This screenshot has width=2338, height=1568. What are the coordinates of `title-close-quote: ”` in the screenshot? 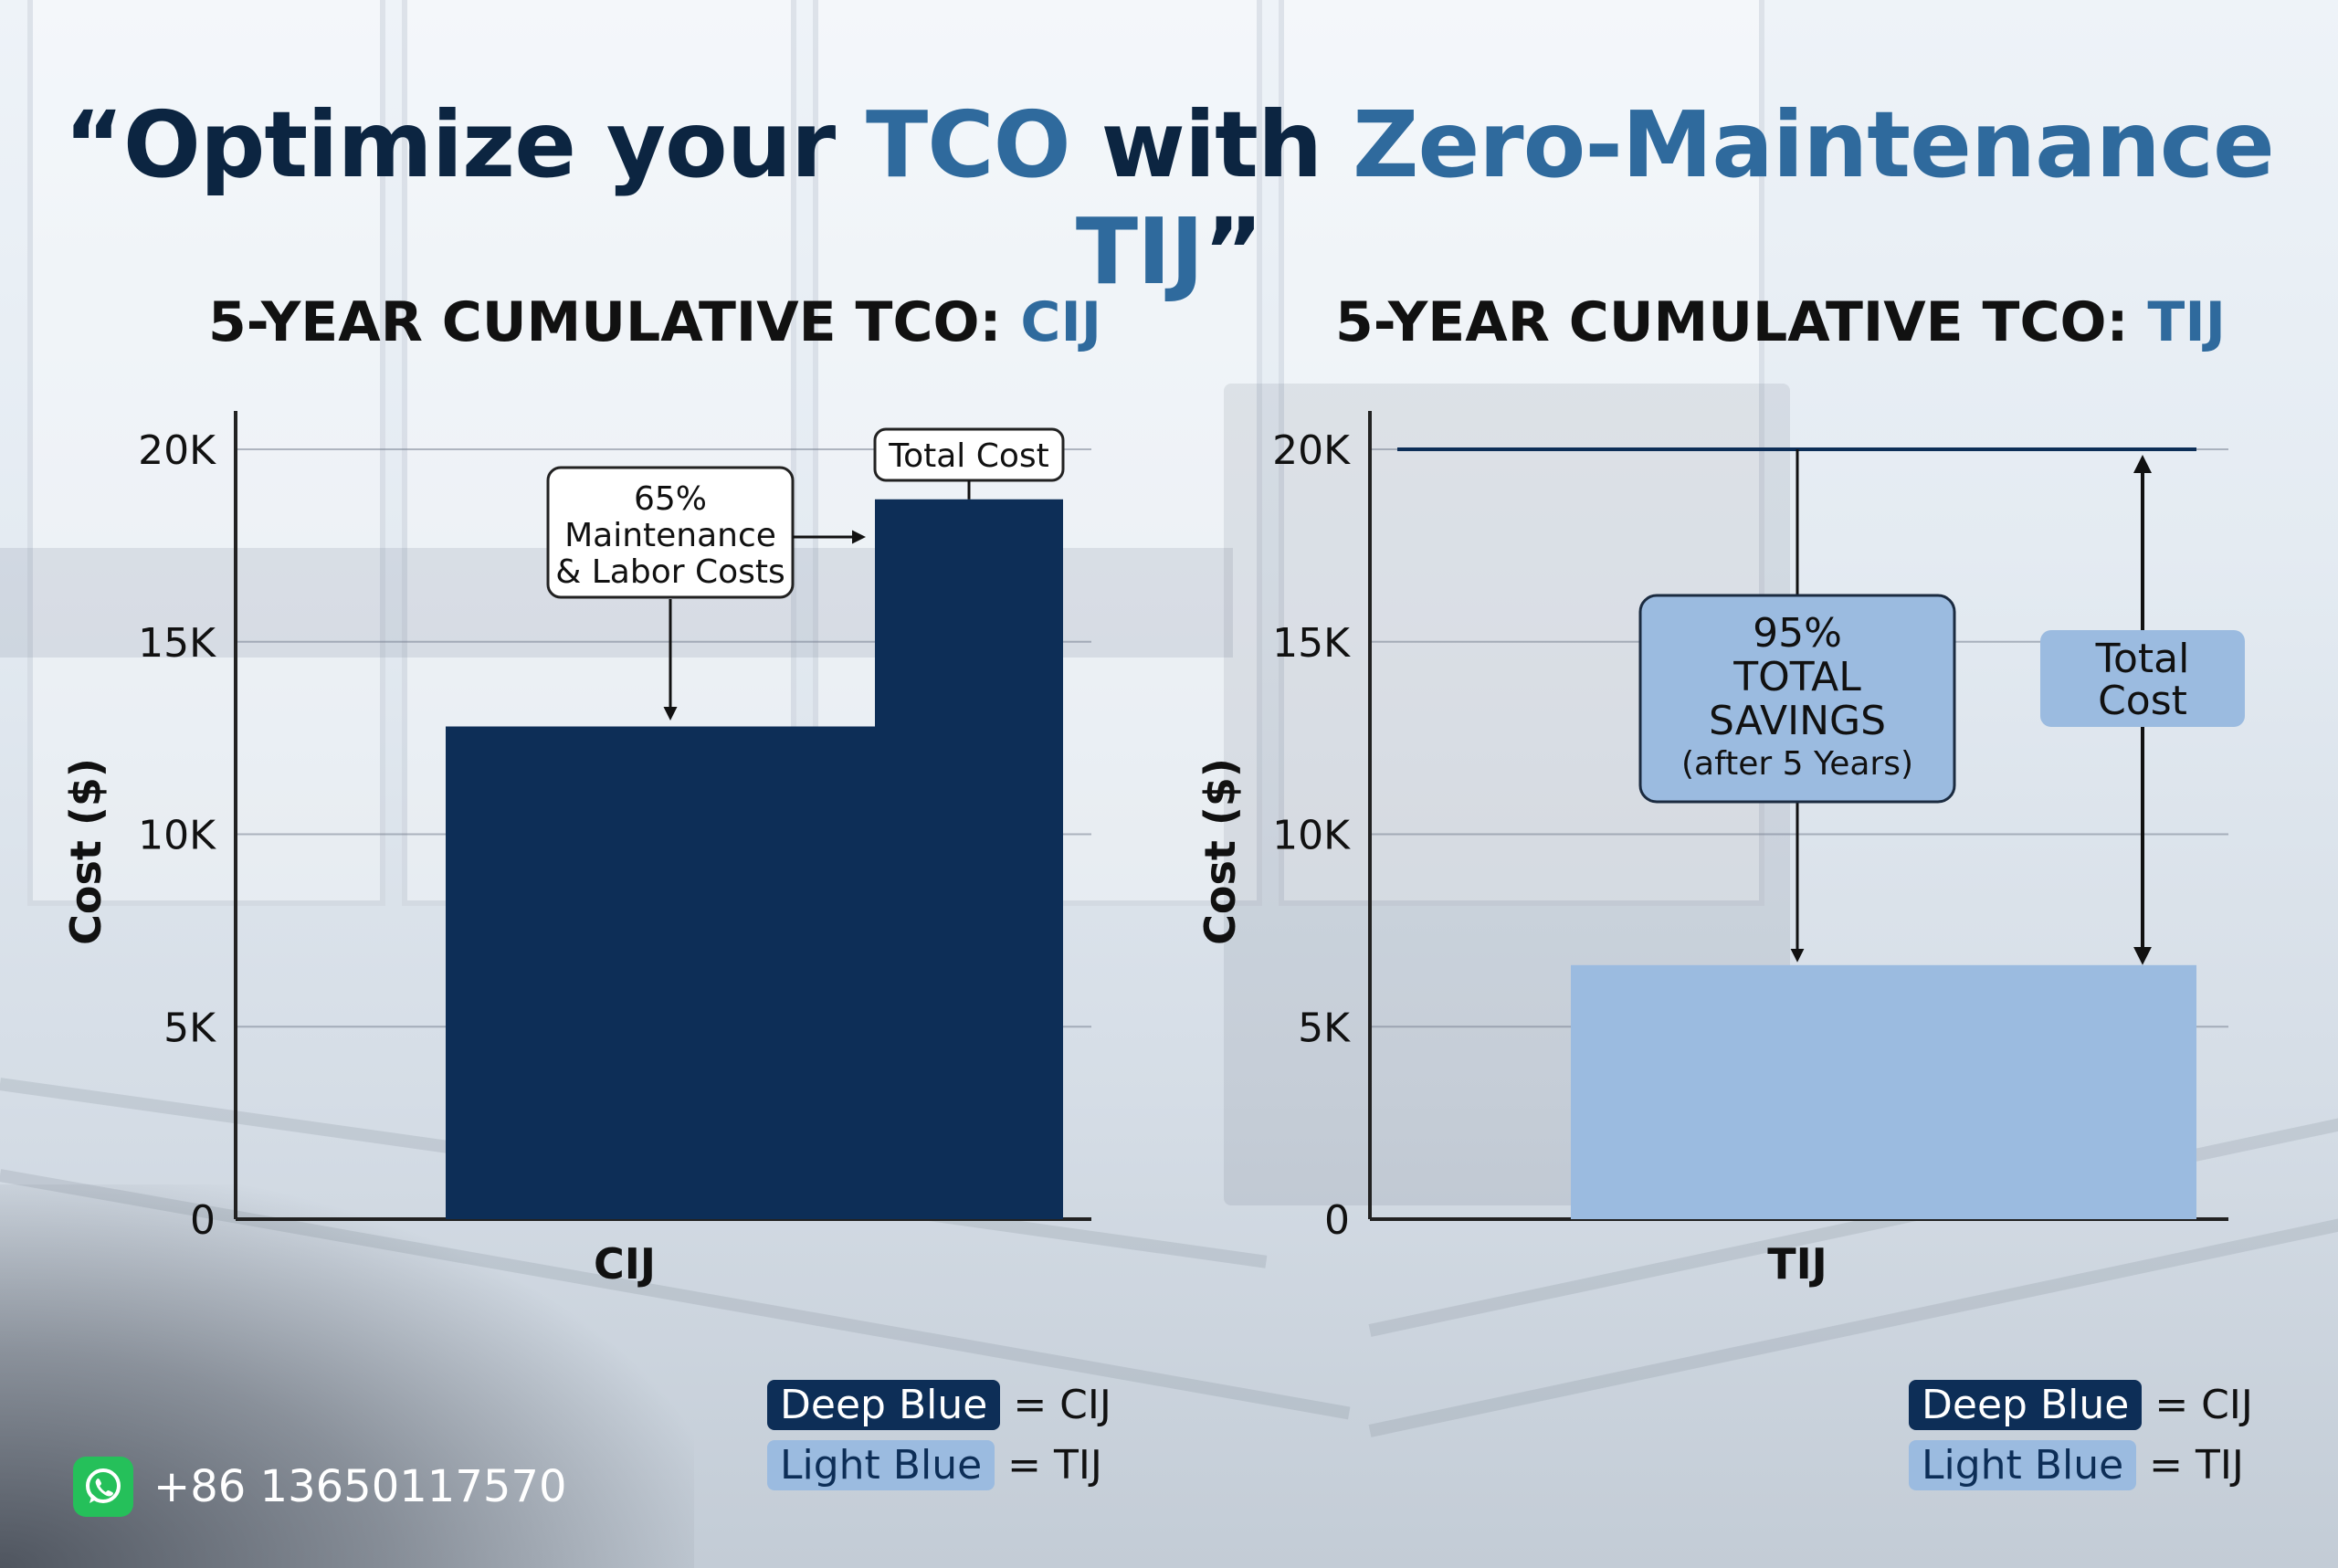 It's located at (1233, 251).